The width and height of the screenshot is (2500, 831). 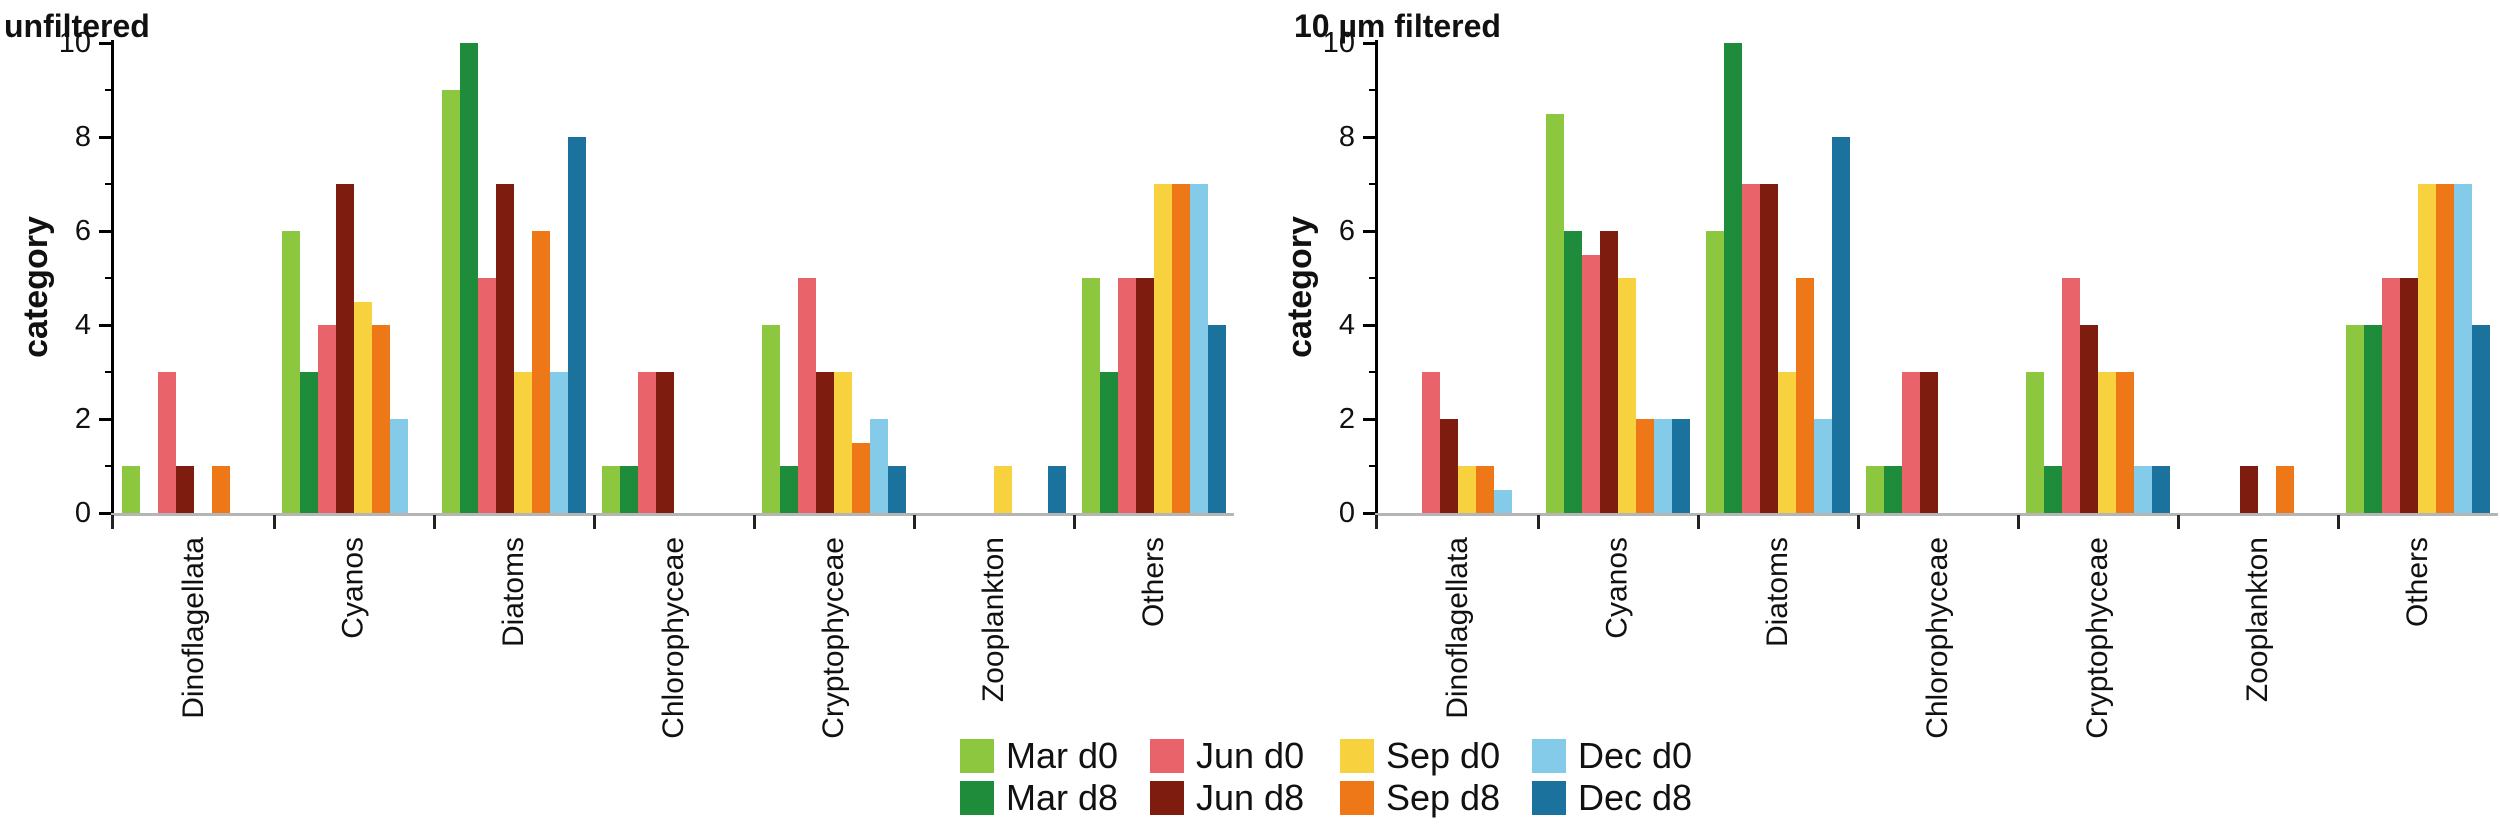 I want to click on legend-label-sep-d8: Sep d8, so click(x=1443, y=797).